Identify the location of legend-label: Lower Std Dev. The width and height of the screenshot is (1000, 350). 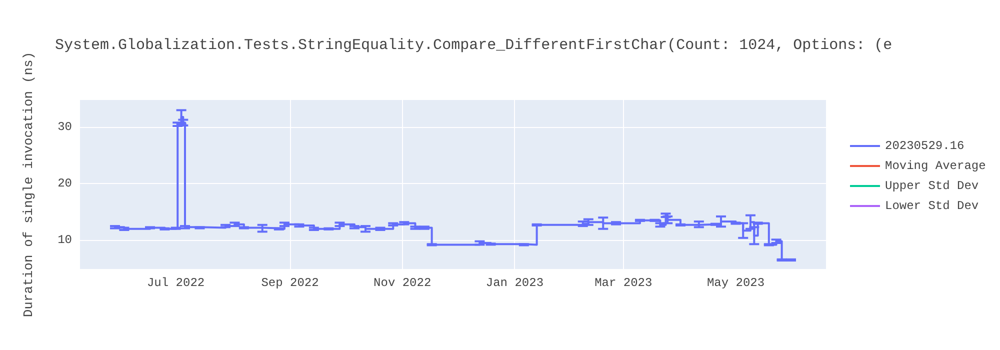
(932, 206).